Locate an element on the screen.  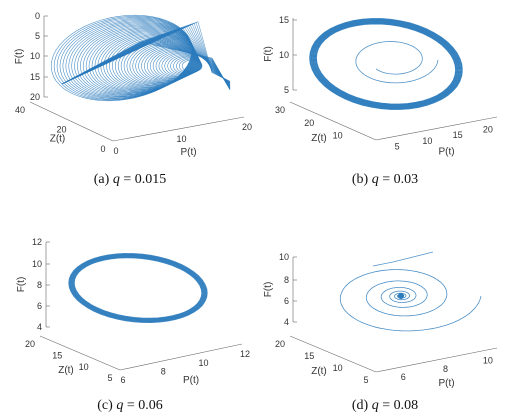
caption-c: (c) q = 0.06 is located at coordinates (130, 406).